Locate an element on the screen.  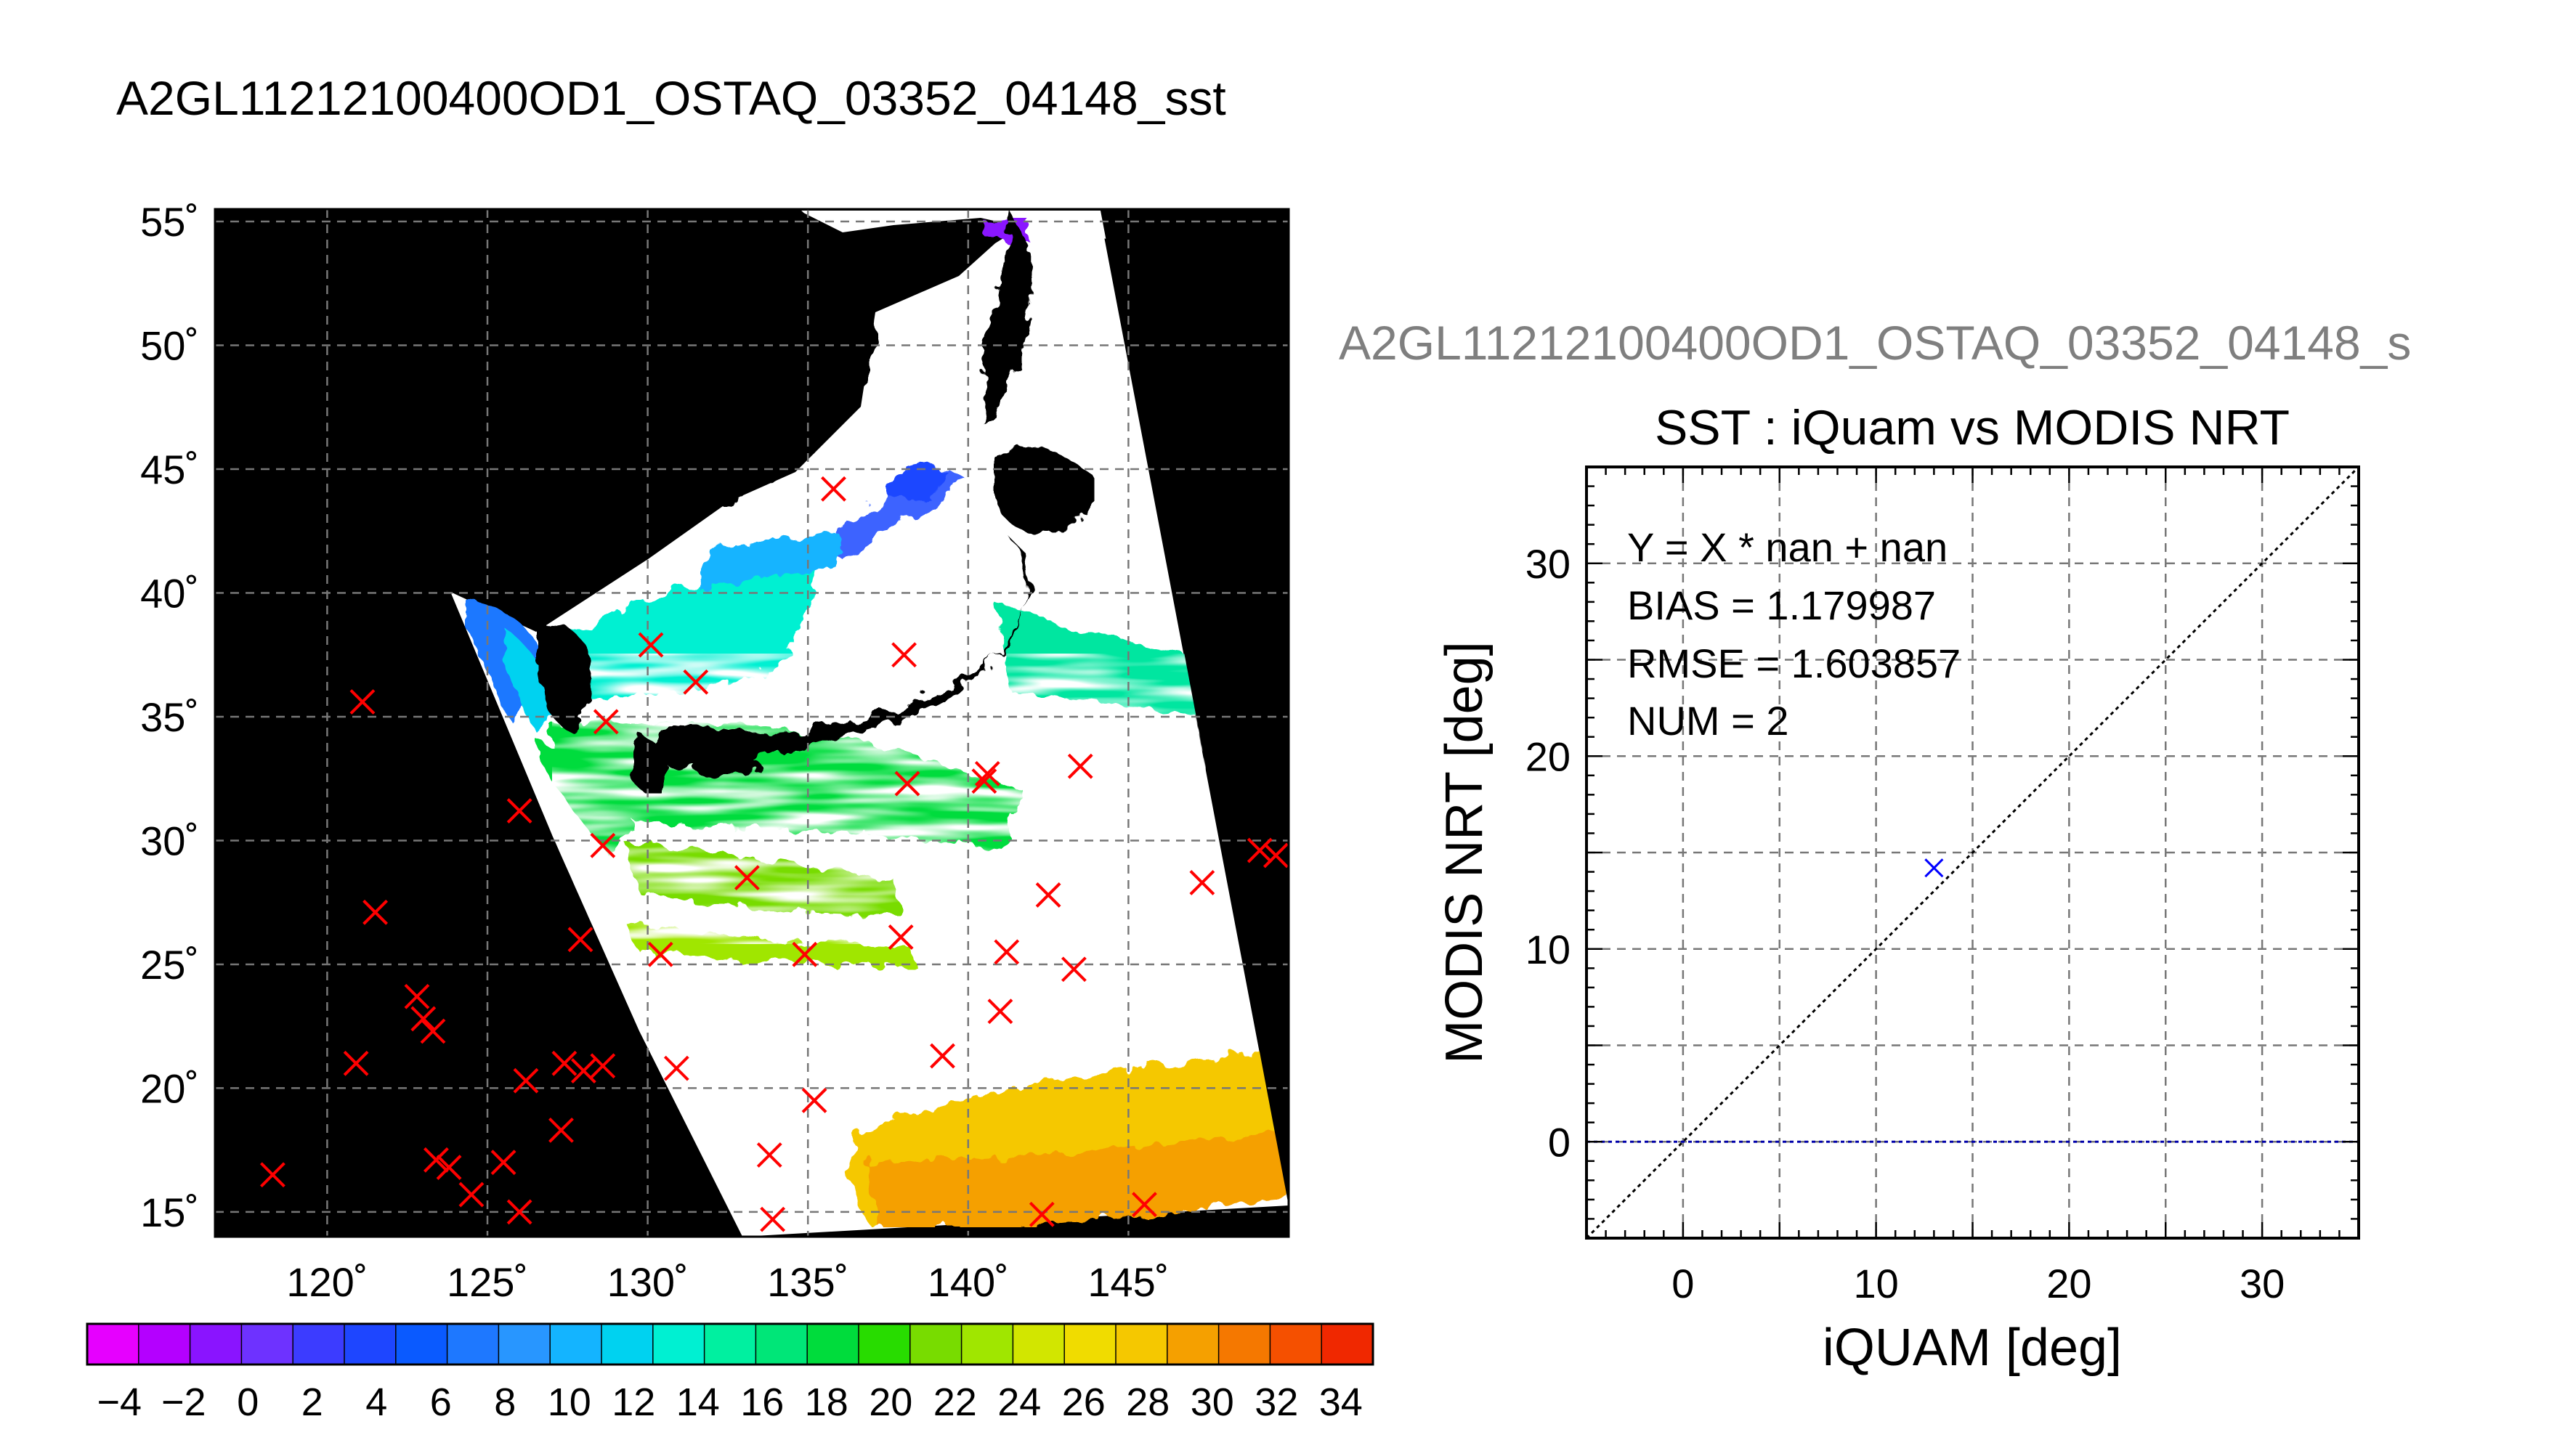
sst-streaks is located at coordinates (879, 799).